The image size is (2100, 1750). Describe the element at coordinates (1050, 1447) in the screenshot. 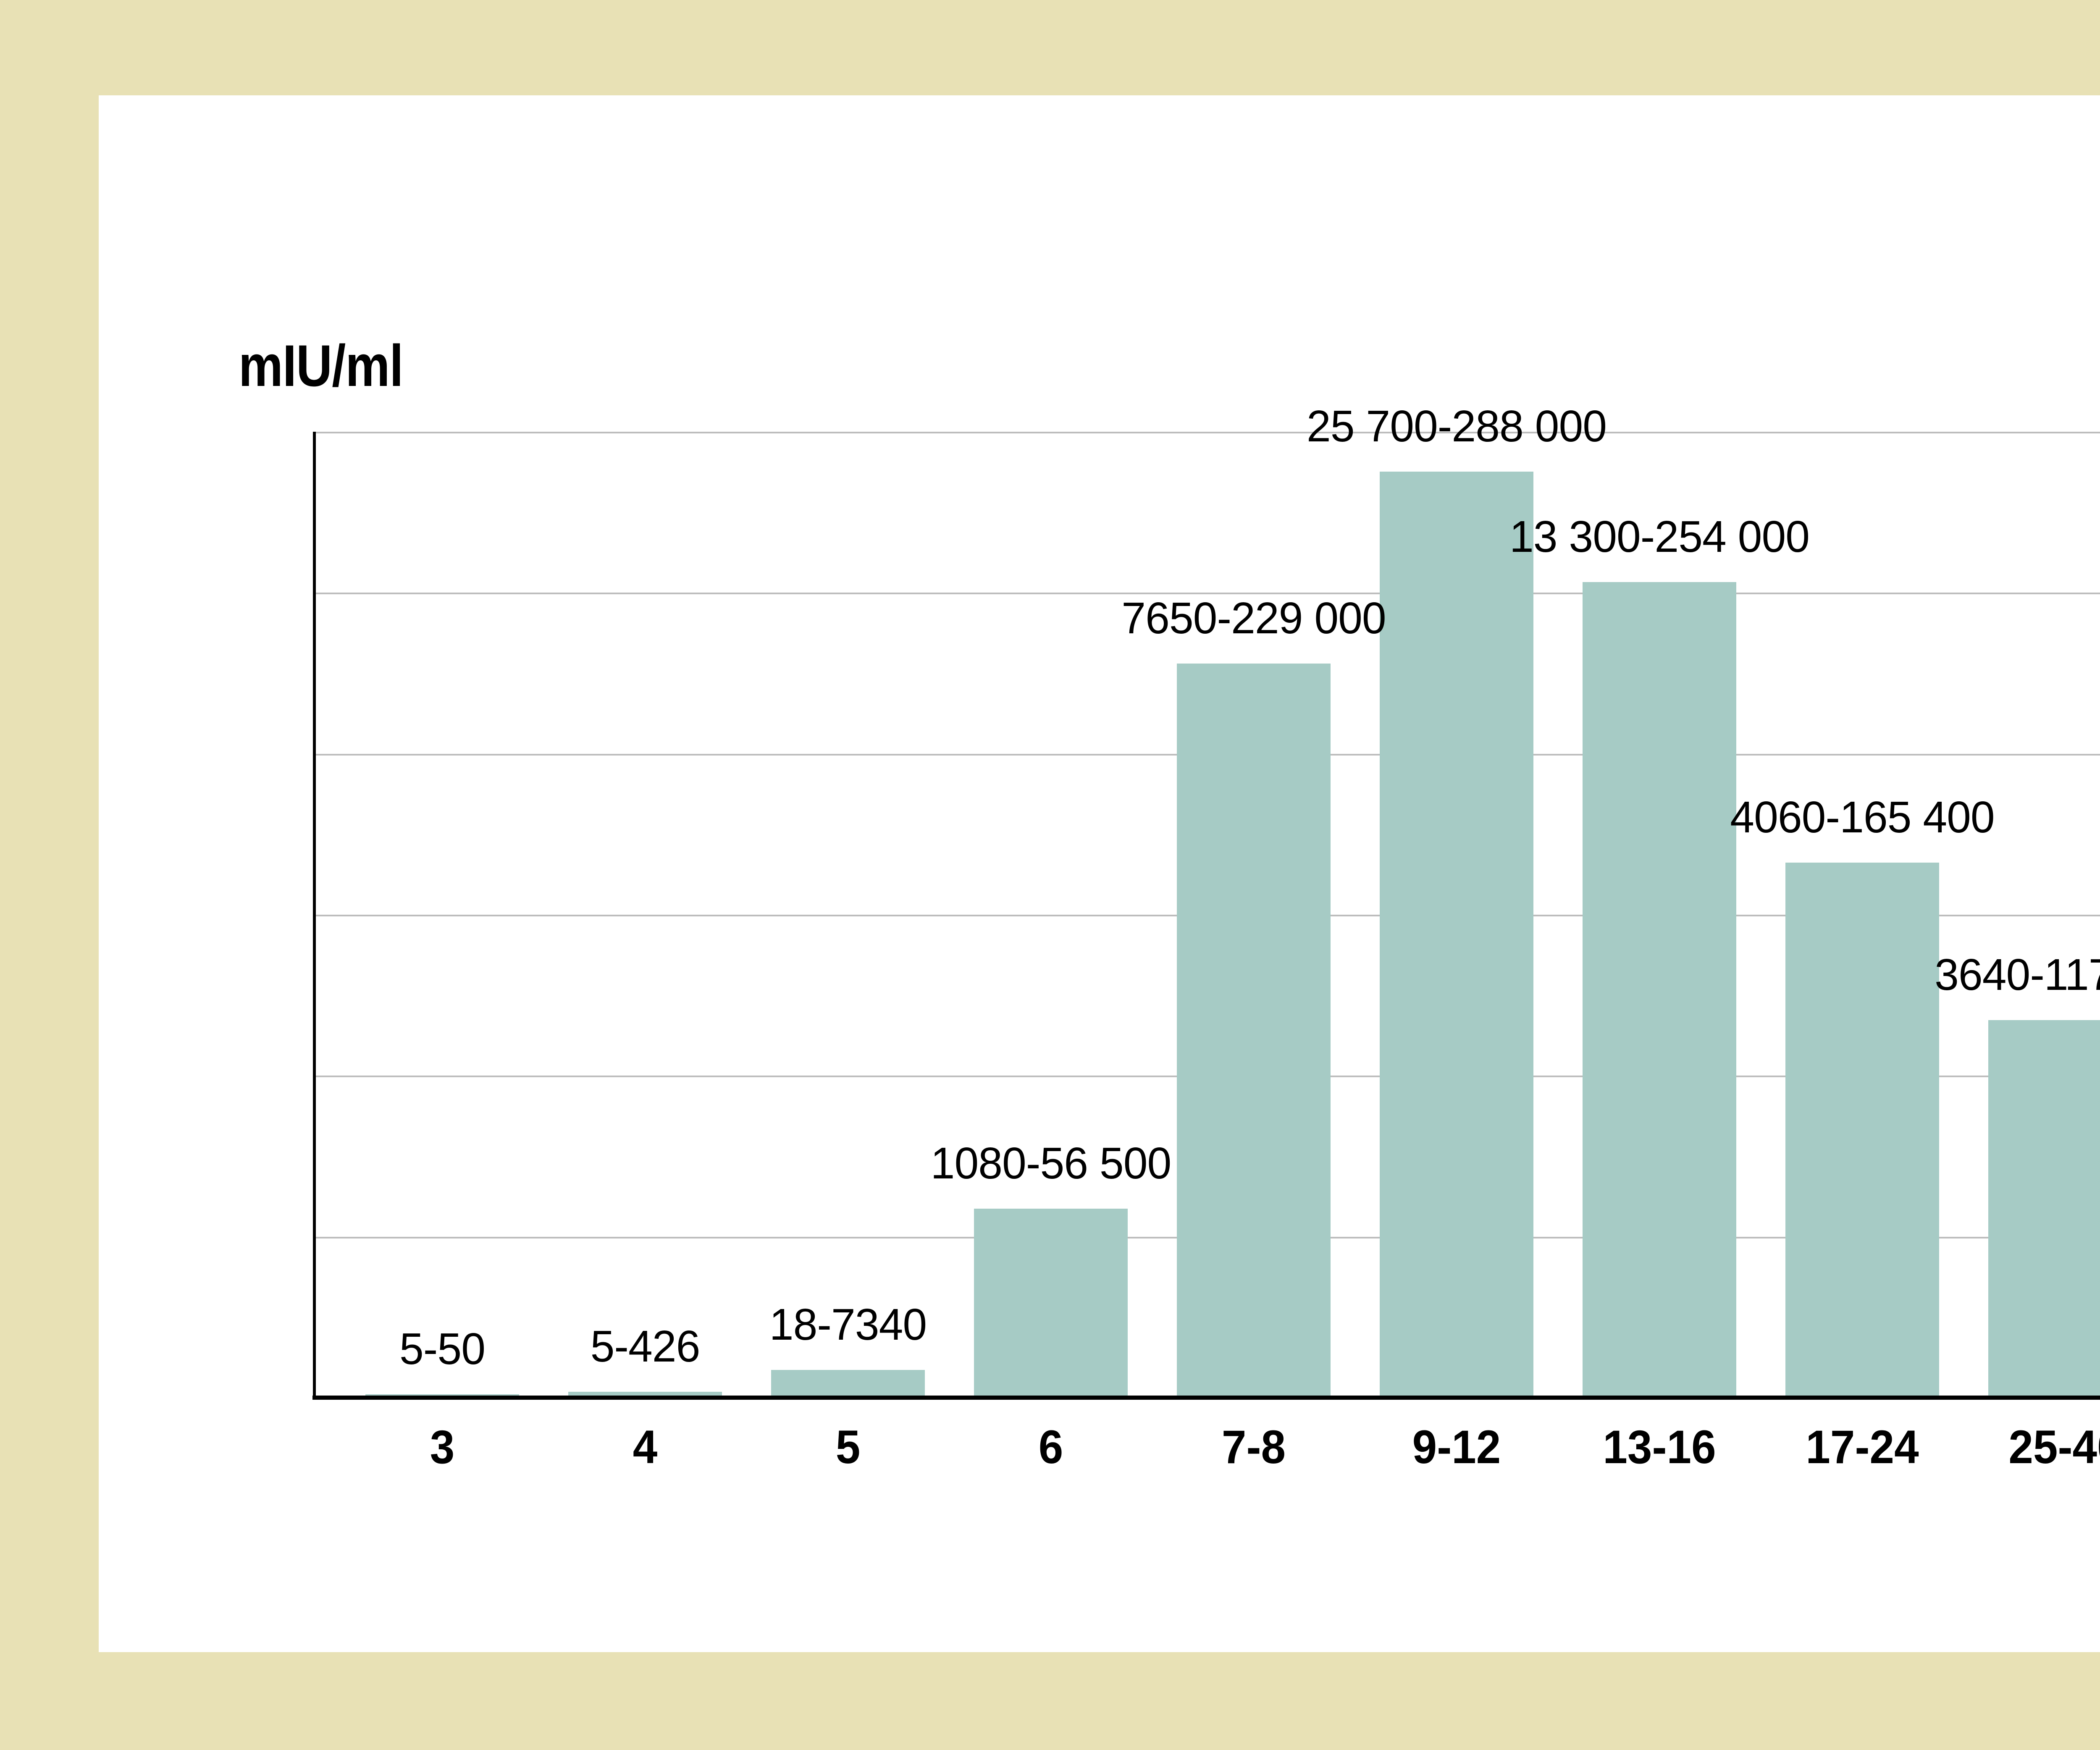

I see `x-tick-label-week-6: 6` at that location.